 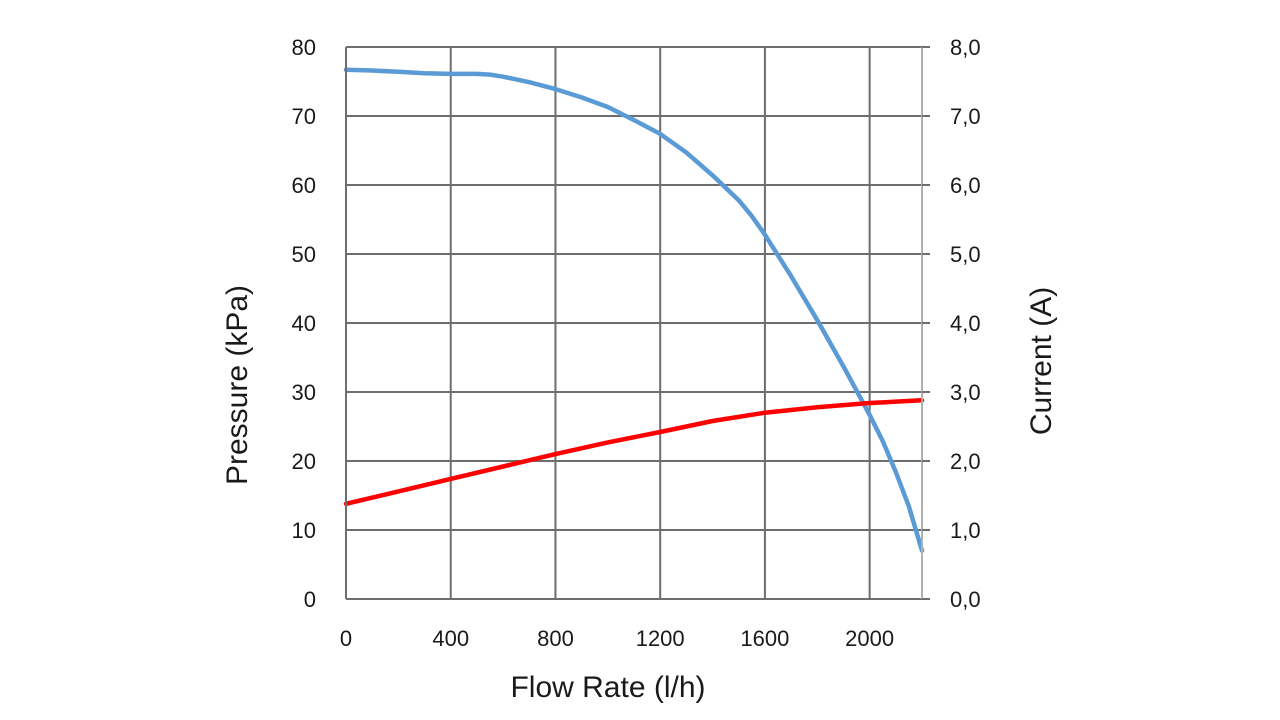 I want to click on y-left-tick-label: 10, so click(x=304, y=530).